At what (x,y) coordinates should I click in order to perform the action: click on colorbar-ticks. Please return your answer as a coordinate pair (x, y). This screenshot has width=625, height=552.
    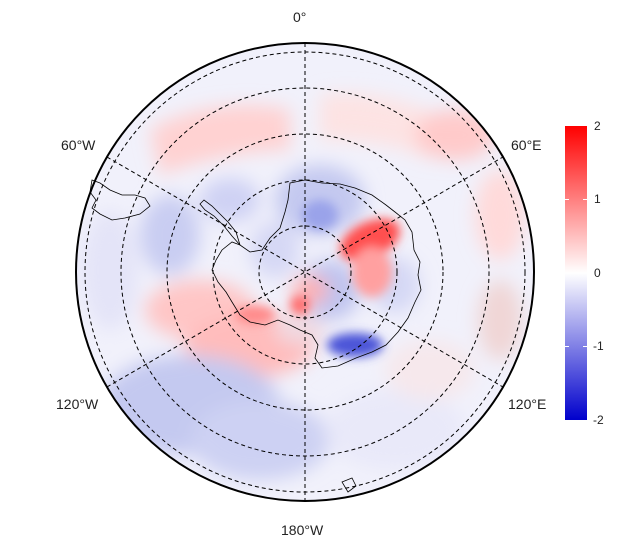
    Looking at the image, I should click on (576, 273).